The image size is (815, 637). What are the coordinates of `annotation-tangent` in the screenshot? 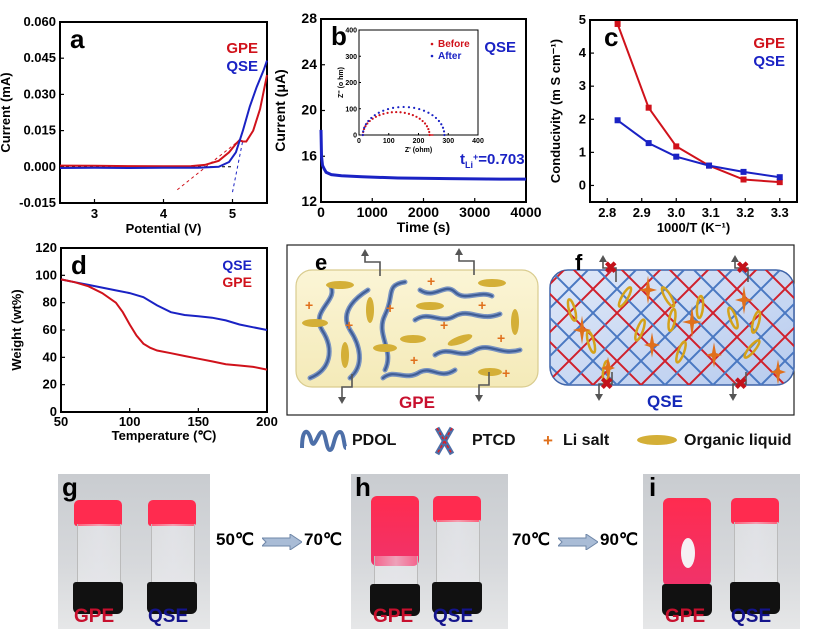 It's located at (208, 165).